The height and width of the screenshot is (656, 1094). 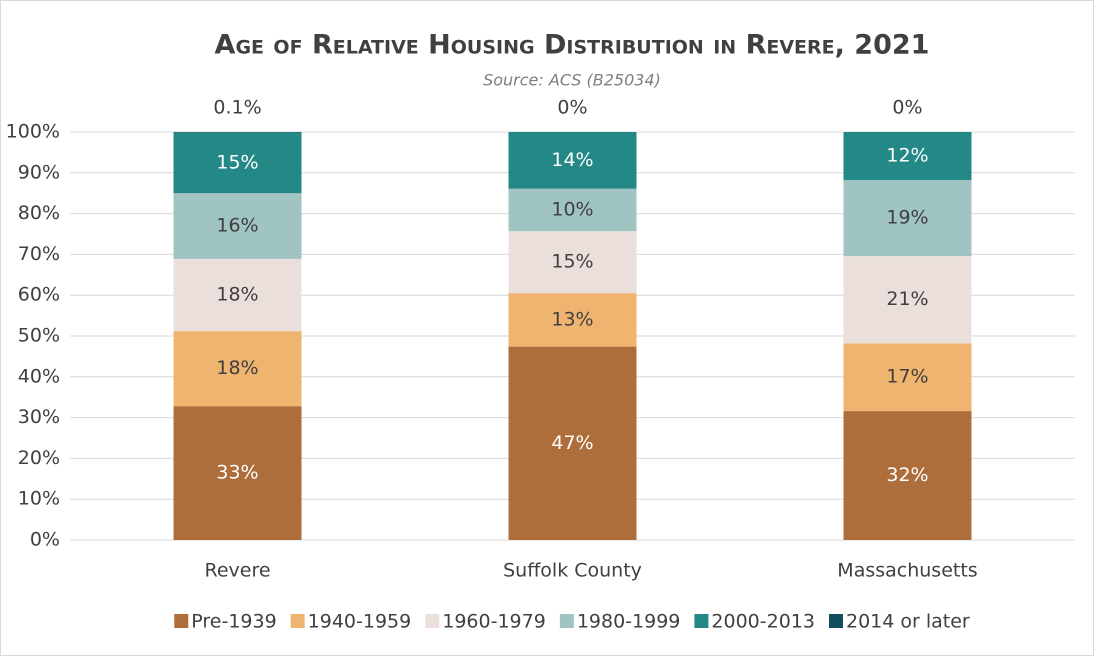 I want to click on data-label: 16%, so click(x=237, y=226).